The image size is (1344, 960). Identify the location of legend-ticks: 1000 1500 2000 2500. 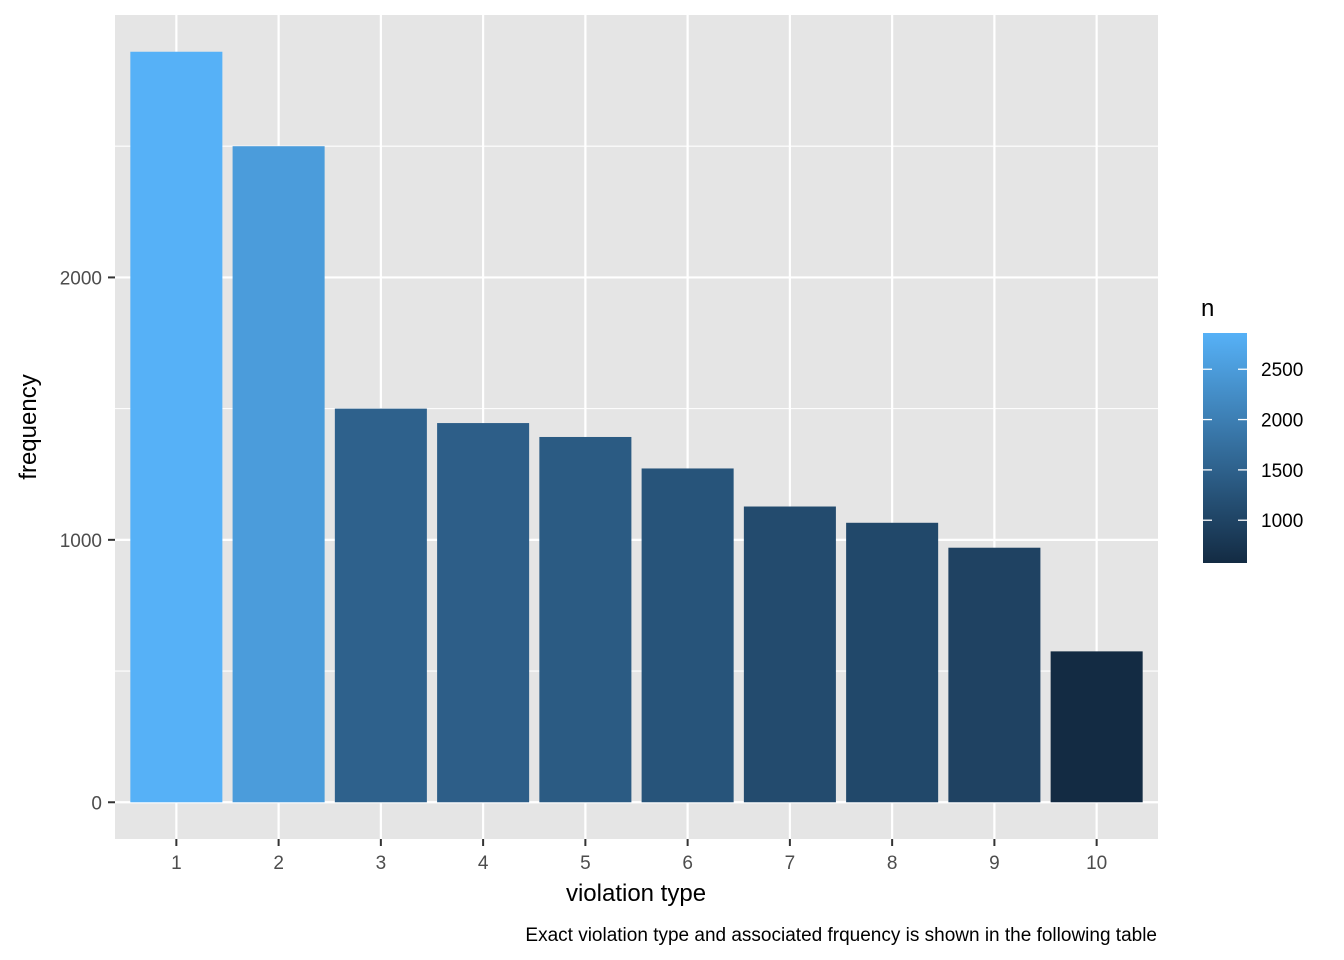
(1253, 446).